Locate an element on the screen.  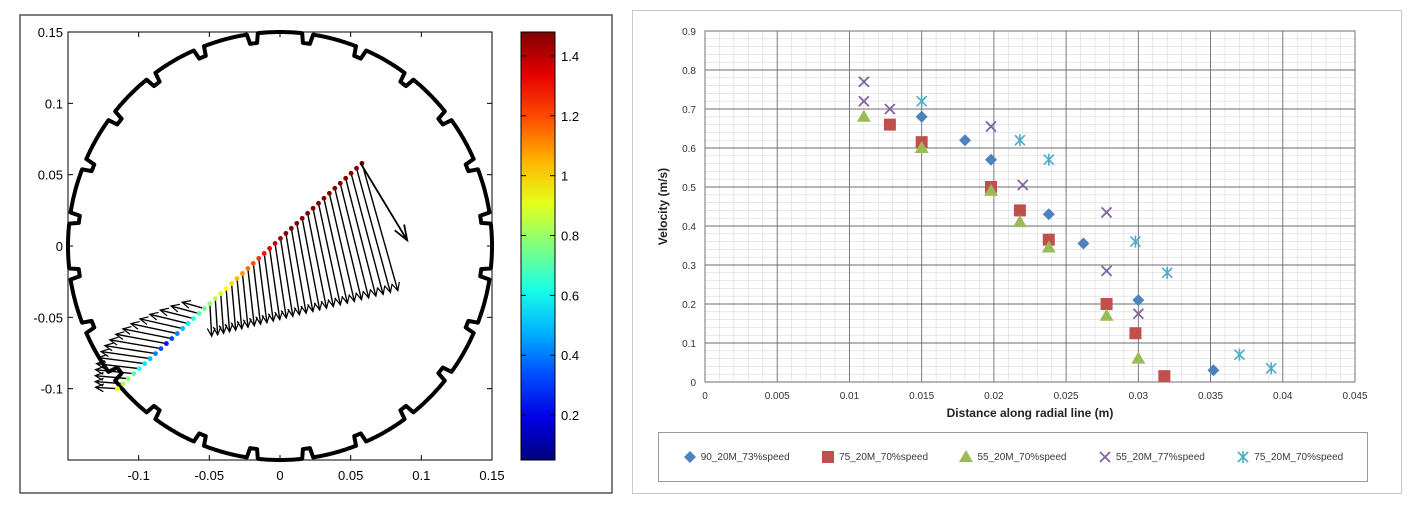
legend-symbol is located at coordinates (1243, 457).